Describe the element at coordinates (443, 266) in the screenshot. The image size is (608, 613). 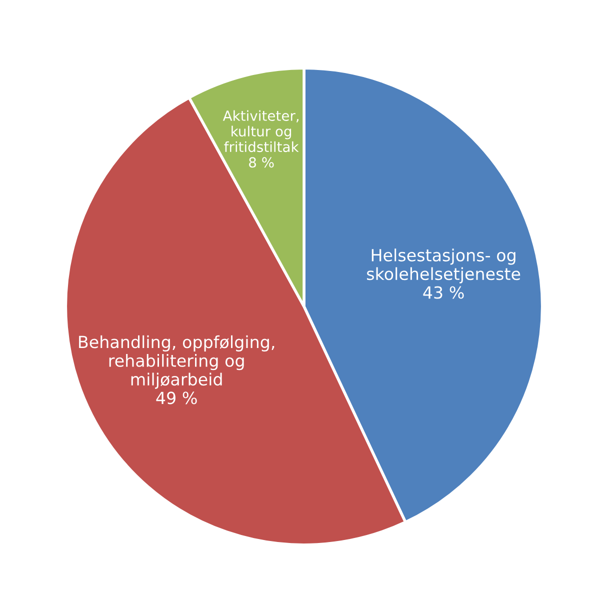
I see `slice-label: Helsestasjons- og skolehelsetjeneste` at that location.